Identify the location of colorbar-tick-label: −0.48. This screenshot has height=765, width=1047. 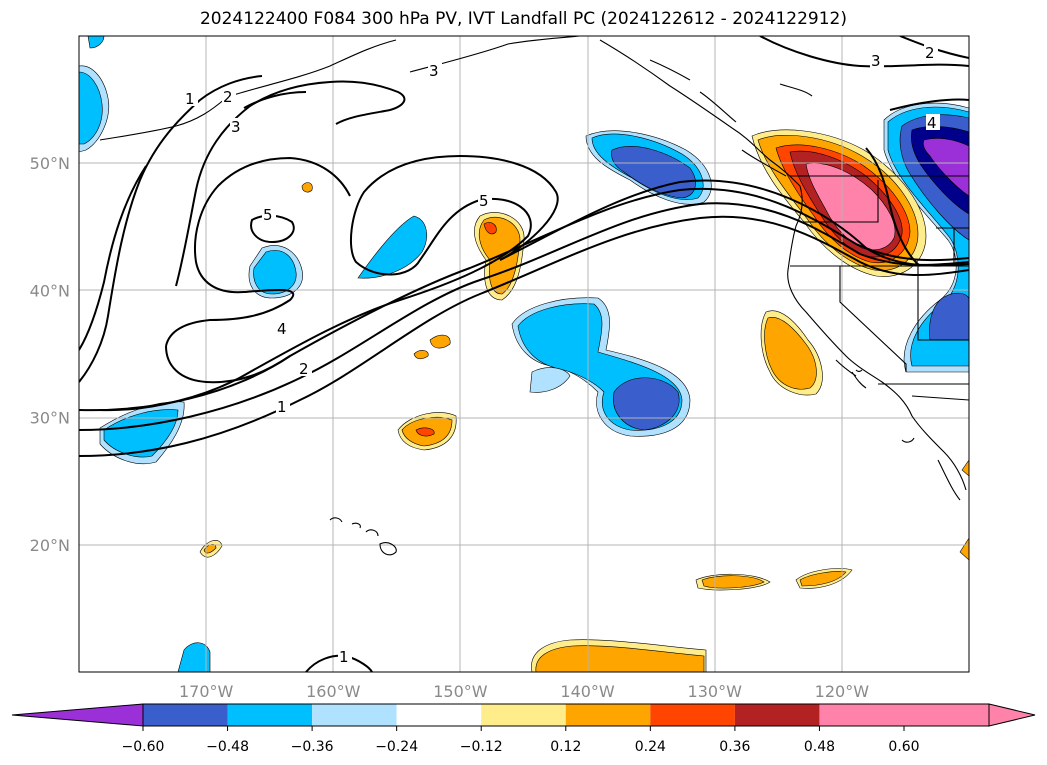
(227, 747).